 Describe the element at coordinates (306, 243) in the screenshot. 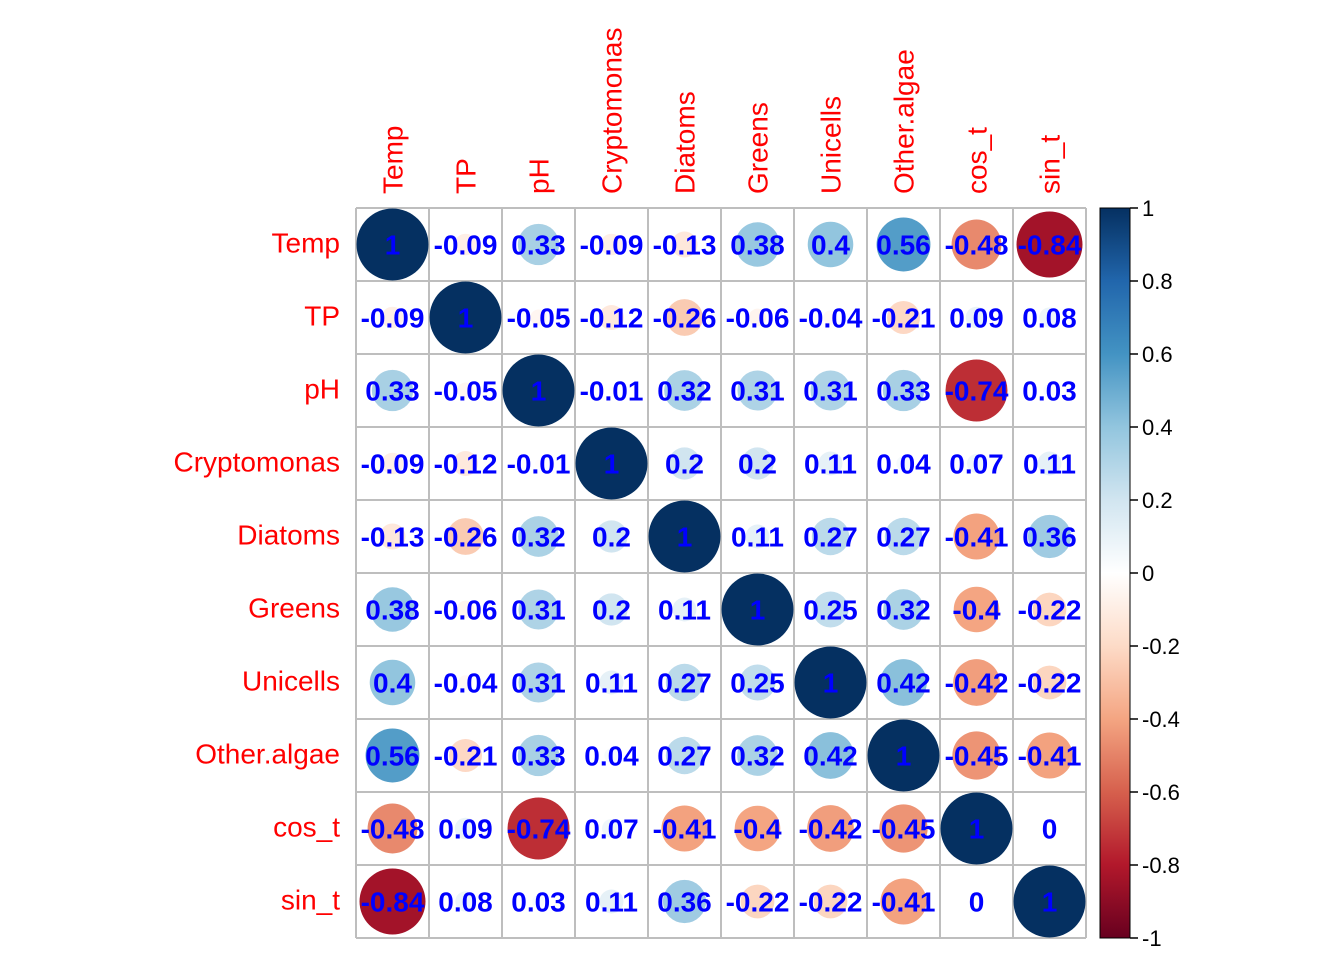

I see `row-label: Temp` at that location.